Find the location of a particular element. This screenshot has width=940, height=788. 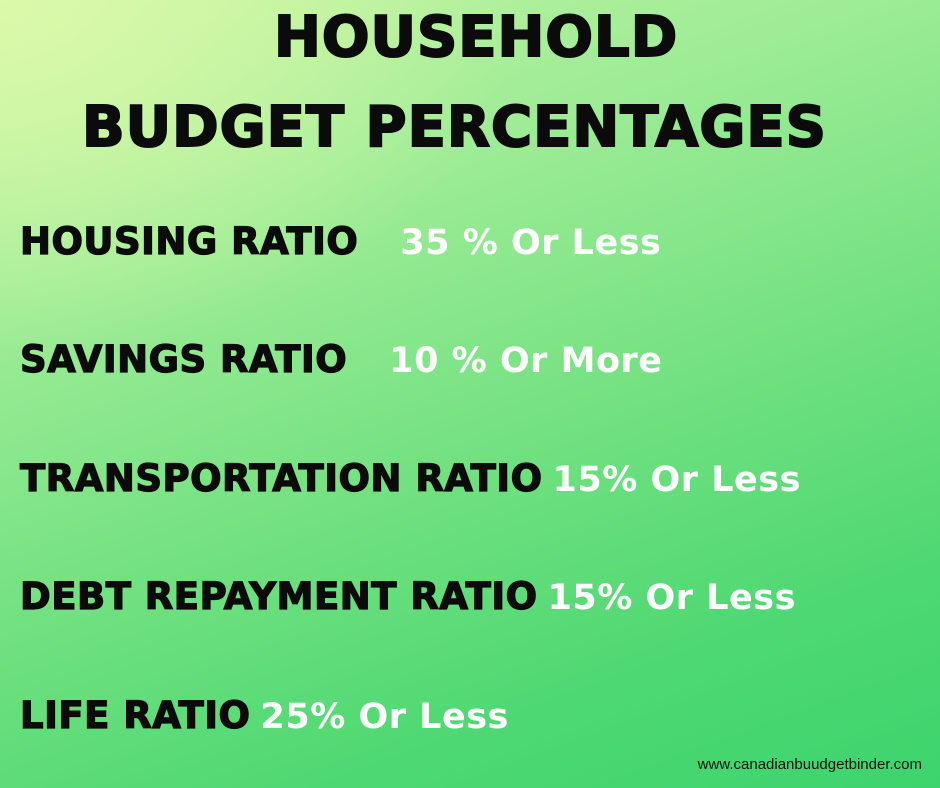

ratio-label: SAVINGS RATIO is located at coordinates (183, 359).